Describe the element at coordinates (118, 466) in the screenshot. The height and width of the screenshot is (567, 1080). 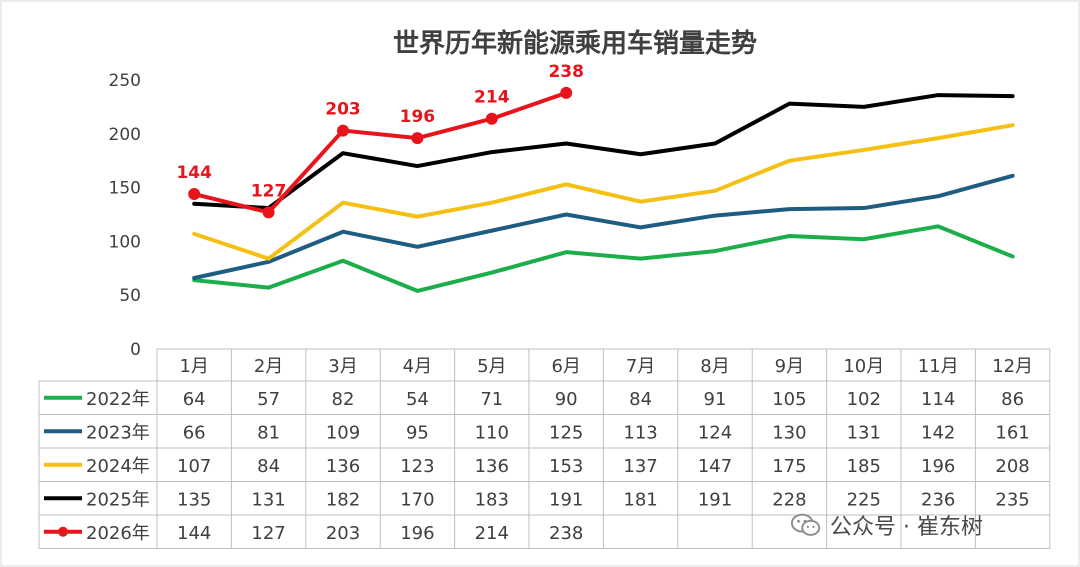
I see `legend-label: 2024年` at that location.